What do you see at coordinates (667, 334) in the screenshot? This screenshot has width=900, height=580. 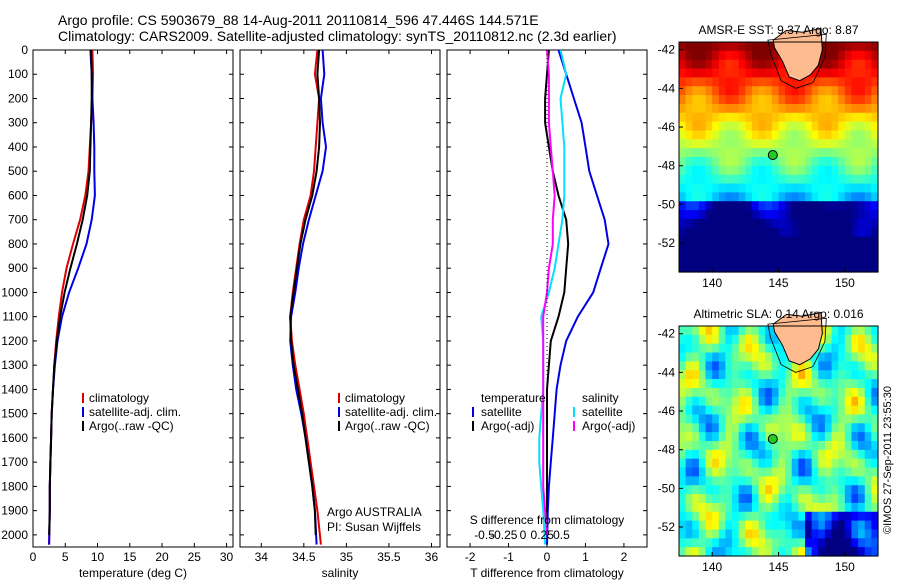 I see `sla_map-ytick-label: -42` at bounding box center [667, 334].